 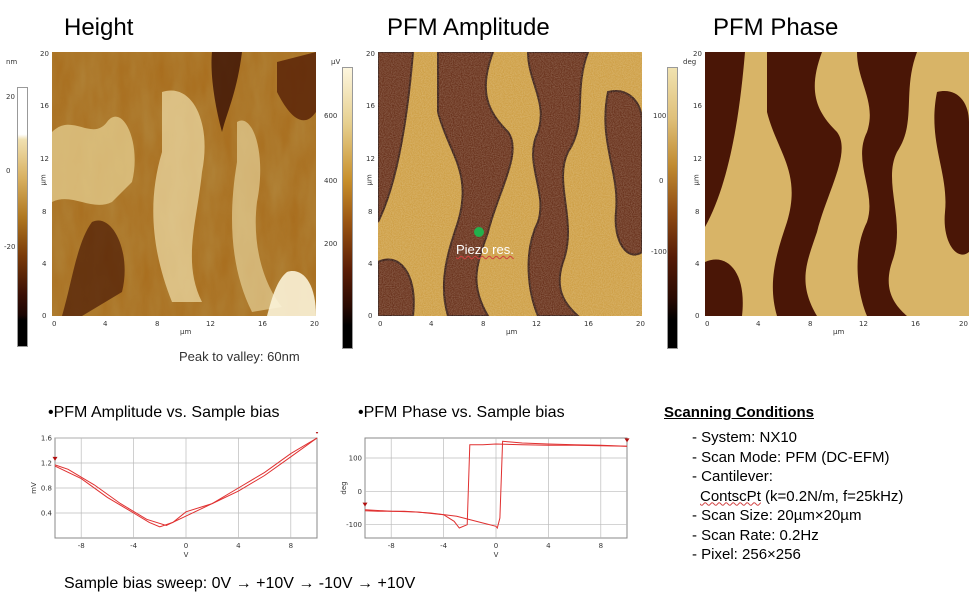 I want to click on conditions-title: Scanning Conditions, so click(x=739, y=412).